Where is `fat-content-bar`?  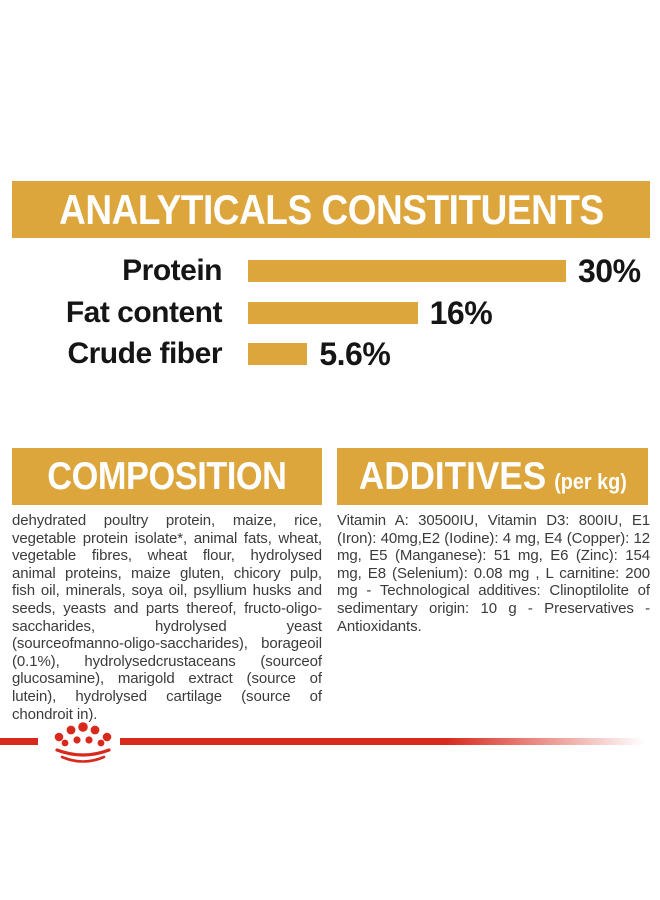 fat-content-bar is located at coordinates (333, 313).